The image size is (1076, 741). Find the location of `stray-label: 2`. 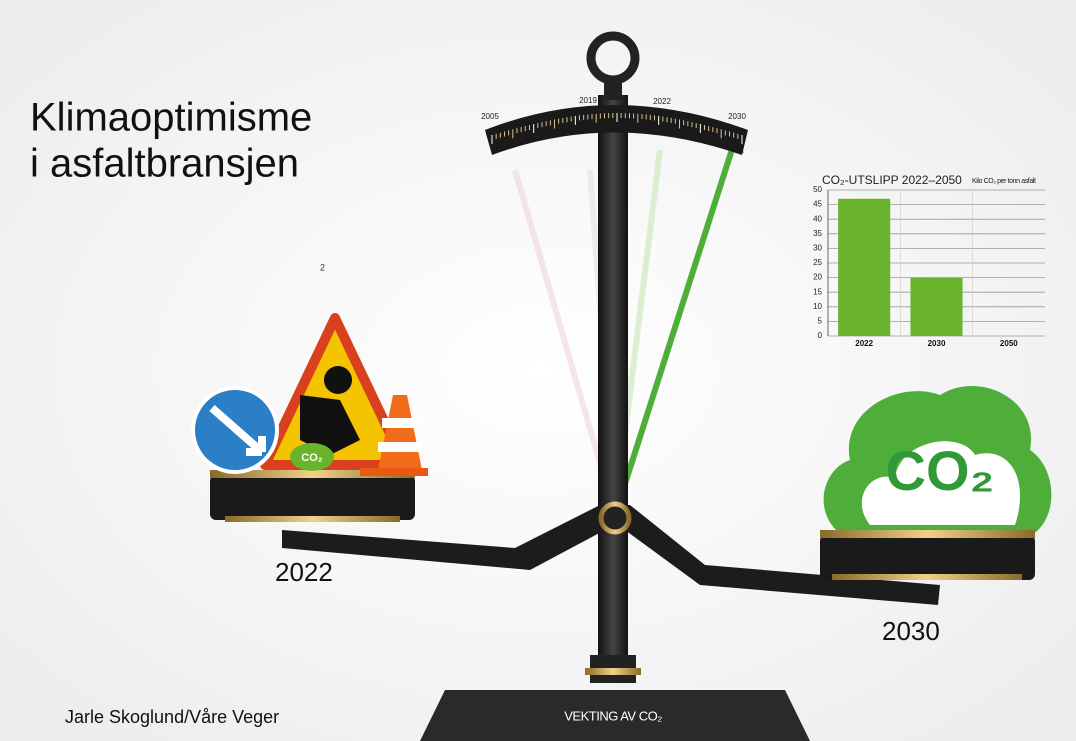

stray-label: 2 is located at coordinates (322, 267).